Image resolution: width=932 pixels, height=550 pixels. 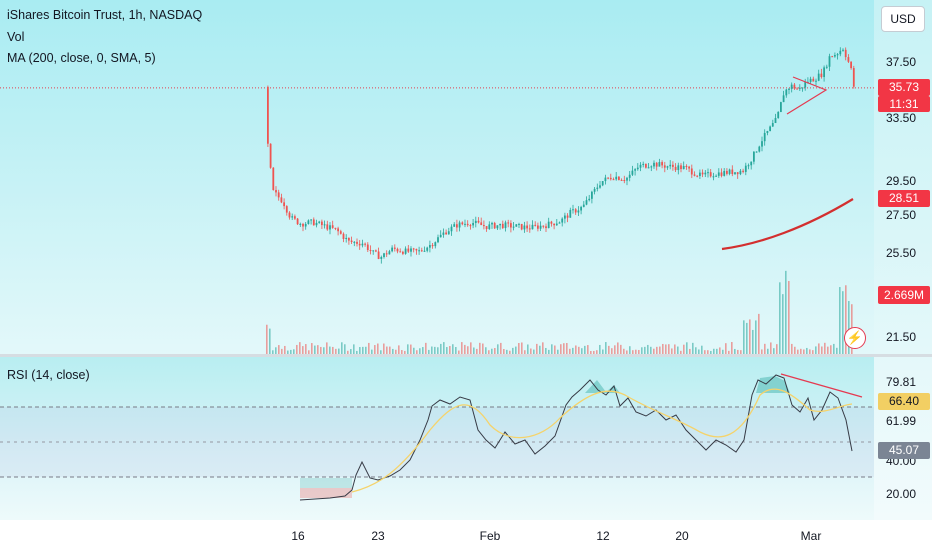 I want to click on volume-legend: Vol, so click(x=16, y=37).